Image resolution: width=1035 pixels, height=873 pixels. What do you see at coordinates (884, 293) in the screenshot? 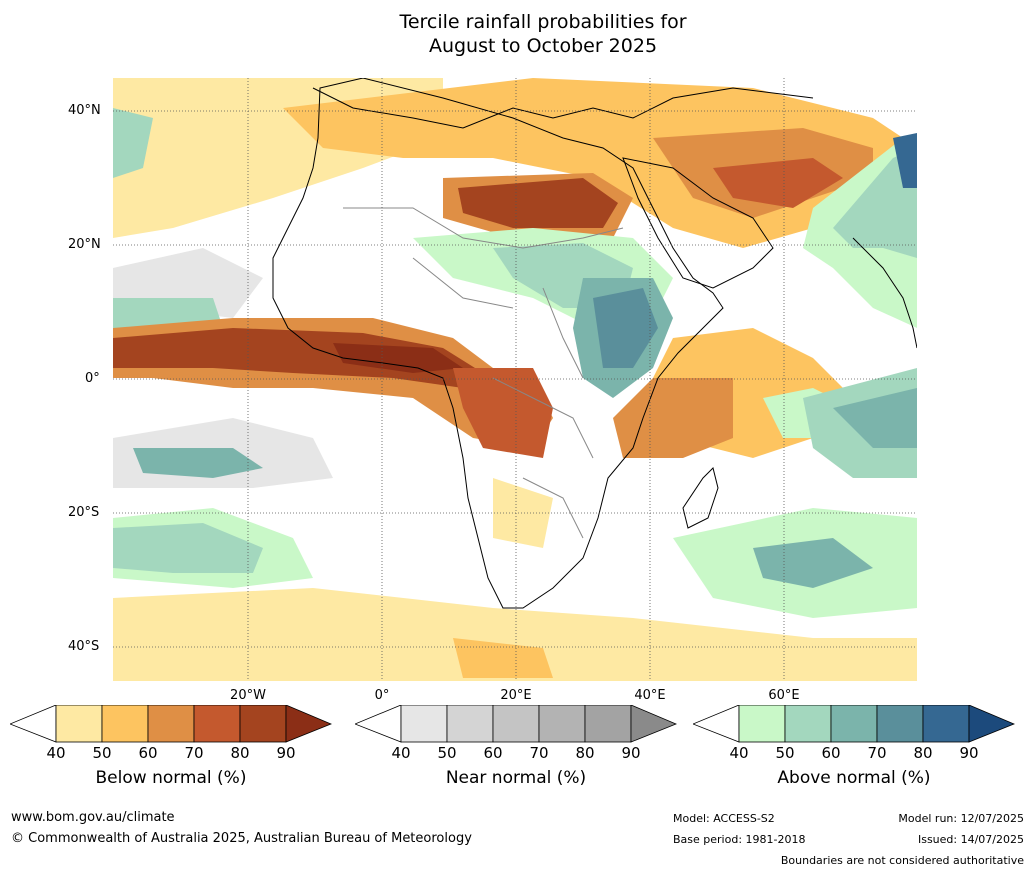
I see `india-coastline` at bounding box center [884, 293].